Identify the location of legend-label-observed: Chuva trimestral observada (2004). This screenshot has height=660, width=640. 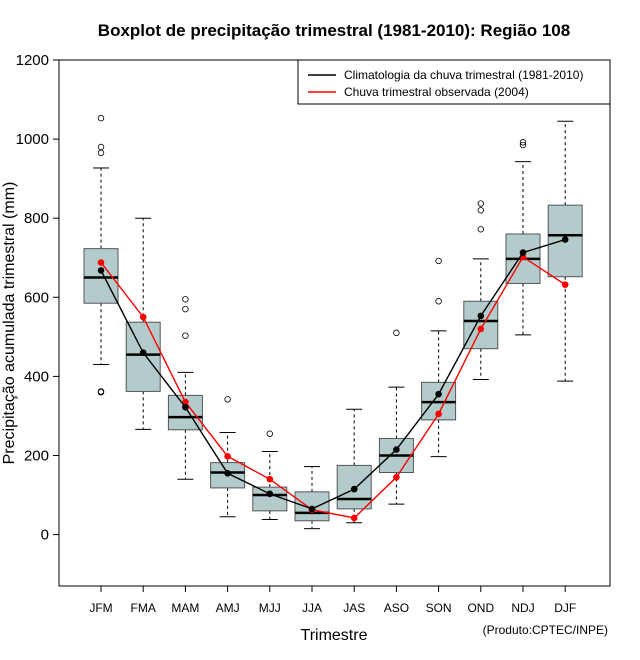
(436, 92).